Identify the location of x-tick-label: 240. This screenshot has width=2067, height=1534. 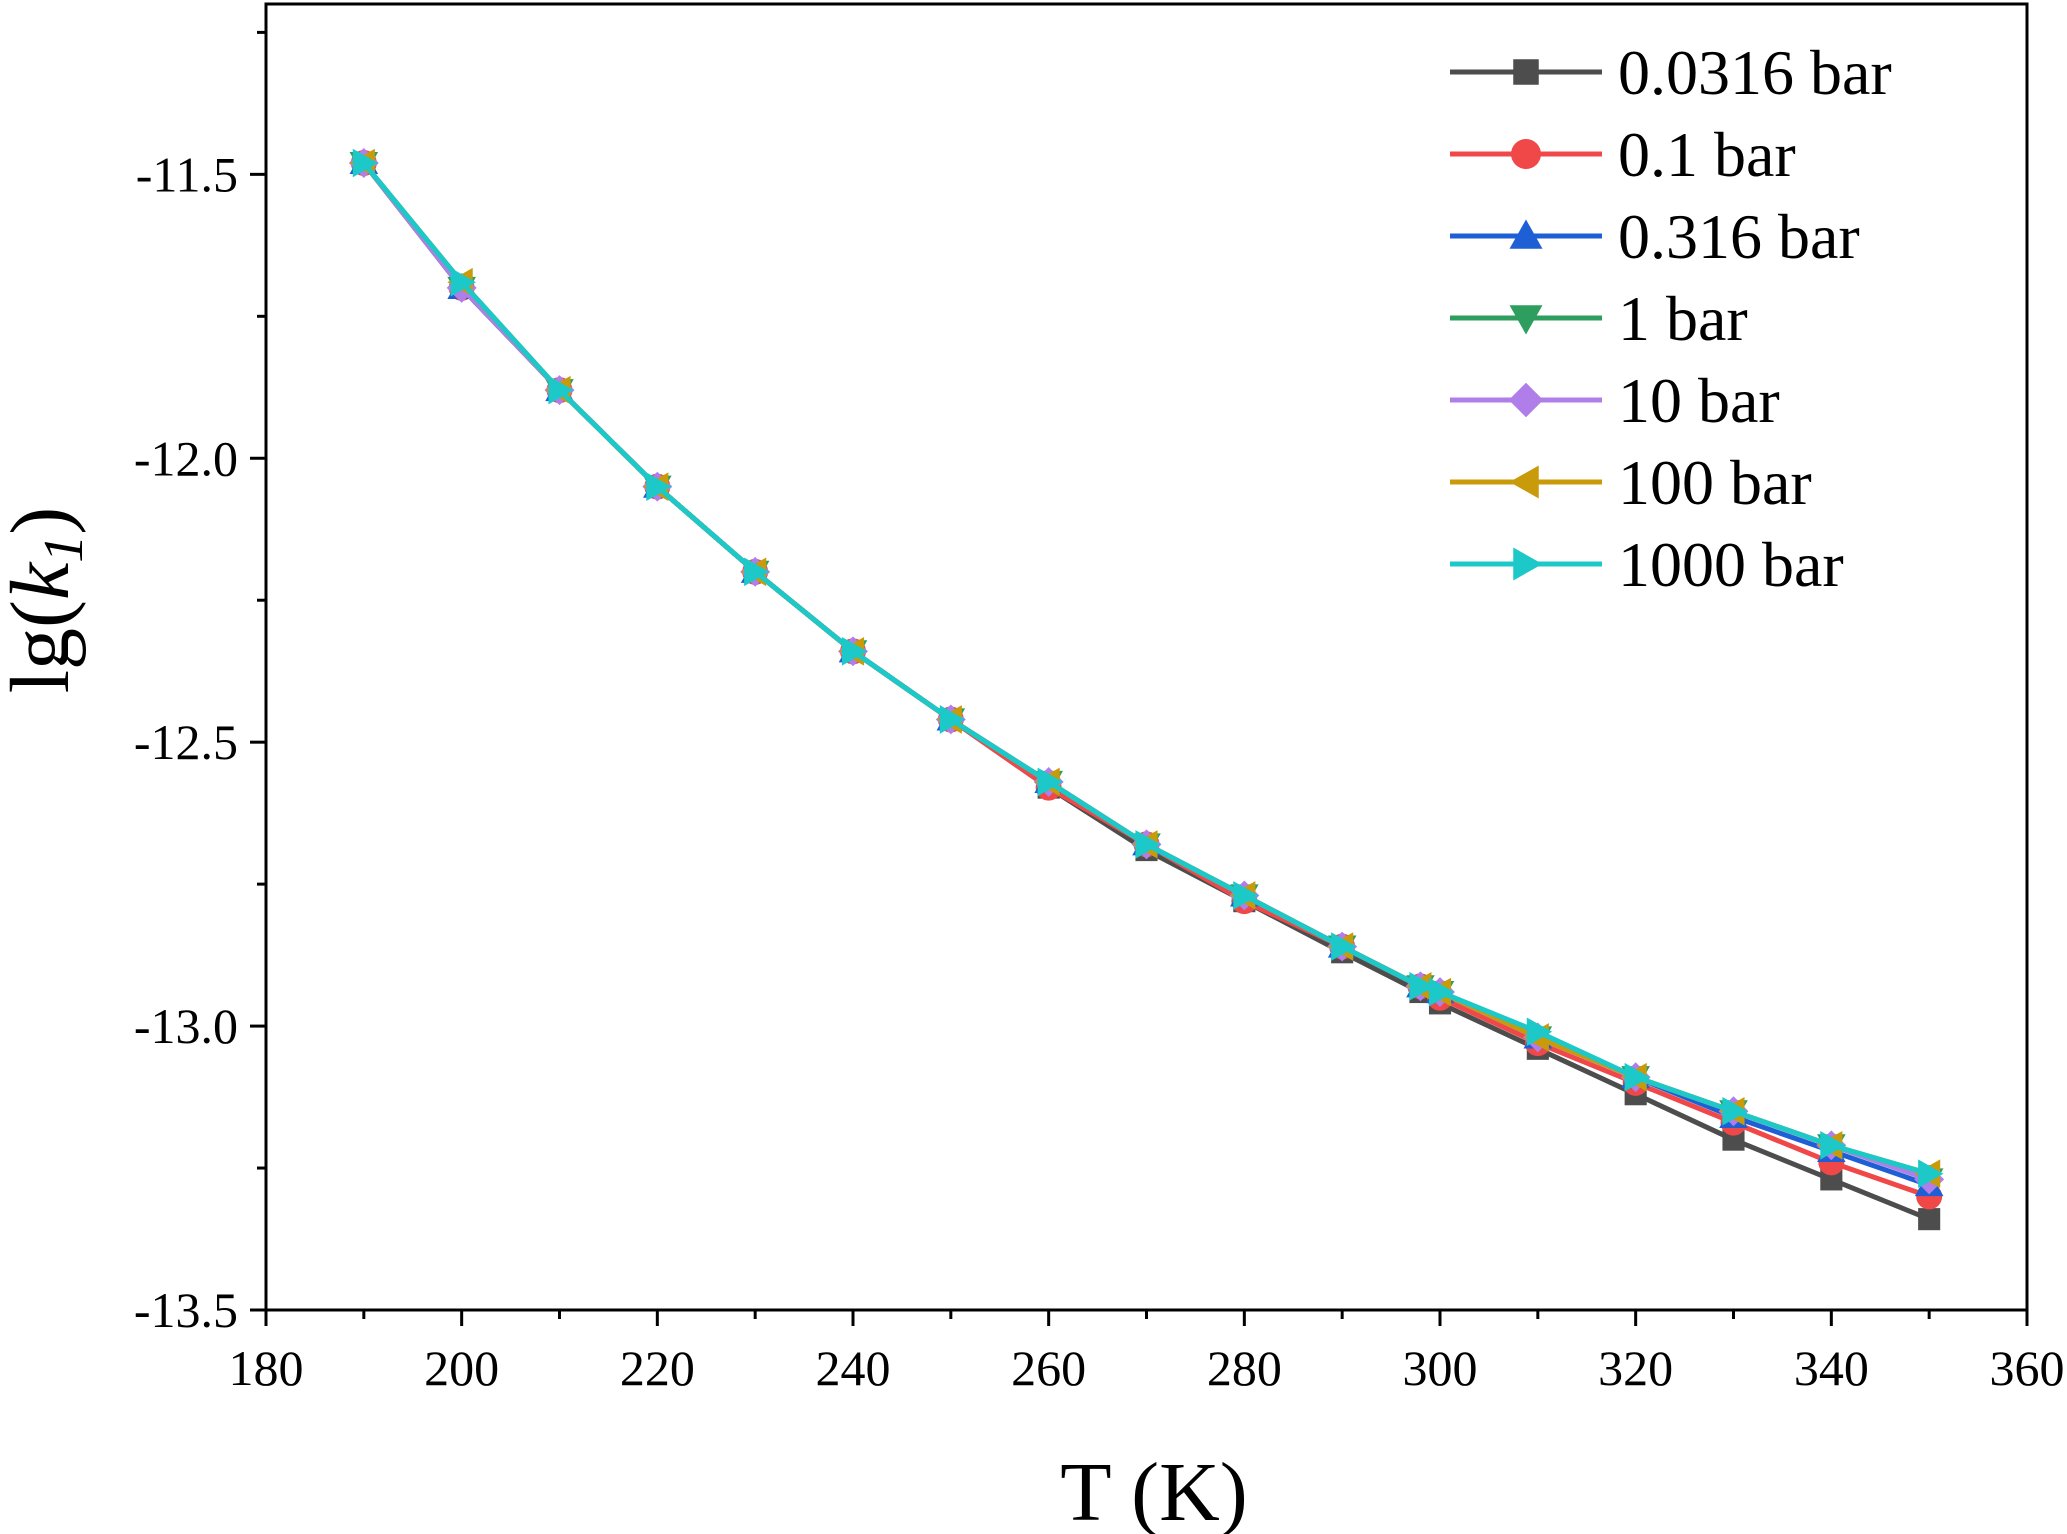
(853, 1368).